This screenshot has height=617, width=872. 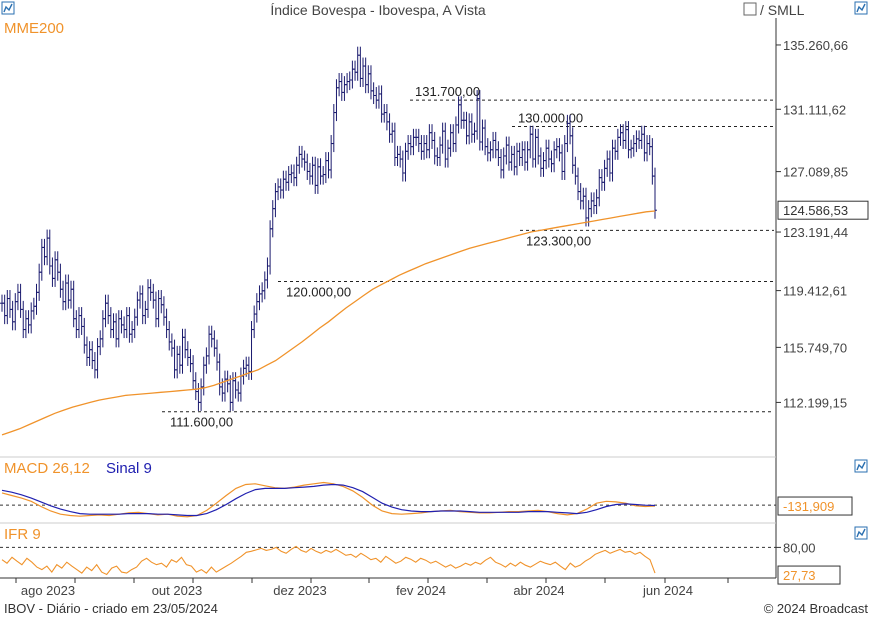 What do you see at coordinates (815, 402) in the screenshot?
I see `y-tick-label: 112.199,15` at bounding box center [815, 402].